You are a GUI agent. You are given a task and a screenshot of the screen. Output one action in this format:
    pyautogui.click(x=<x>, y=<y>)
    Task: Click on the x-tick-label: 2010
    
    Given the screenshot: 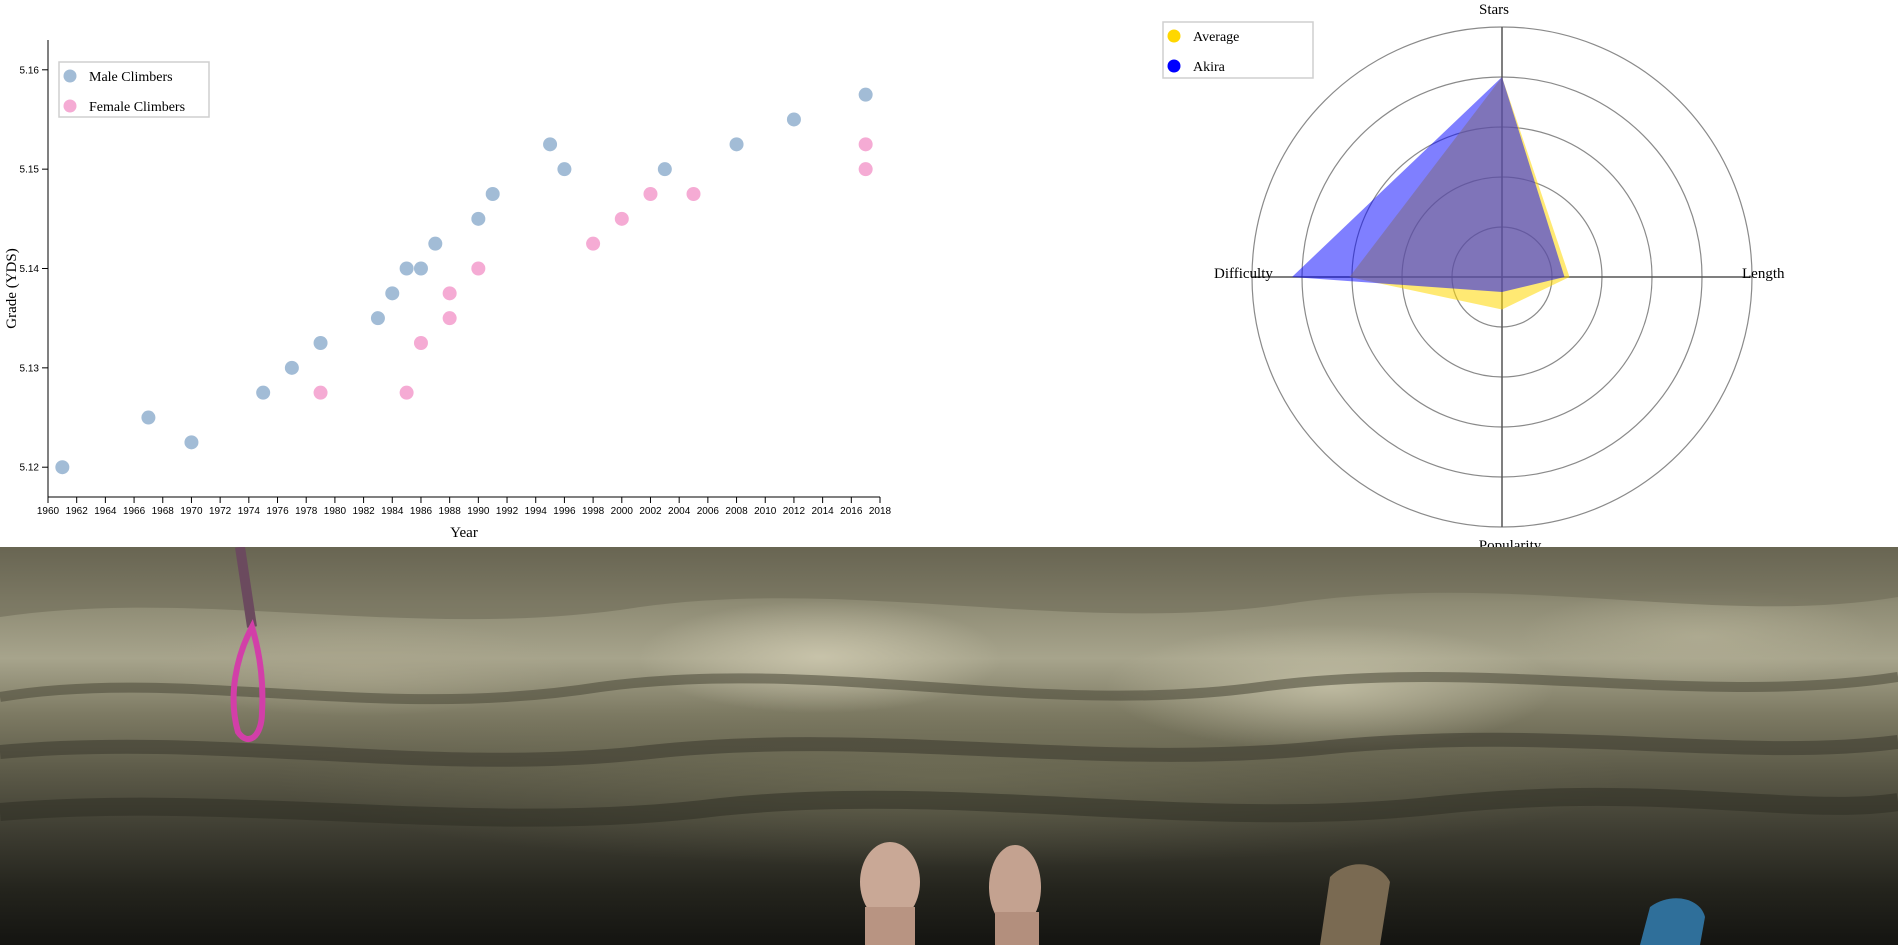 What is the action you would take?
    pyautogui.click(x=765, y=511)
    